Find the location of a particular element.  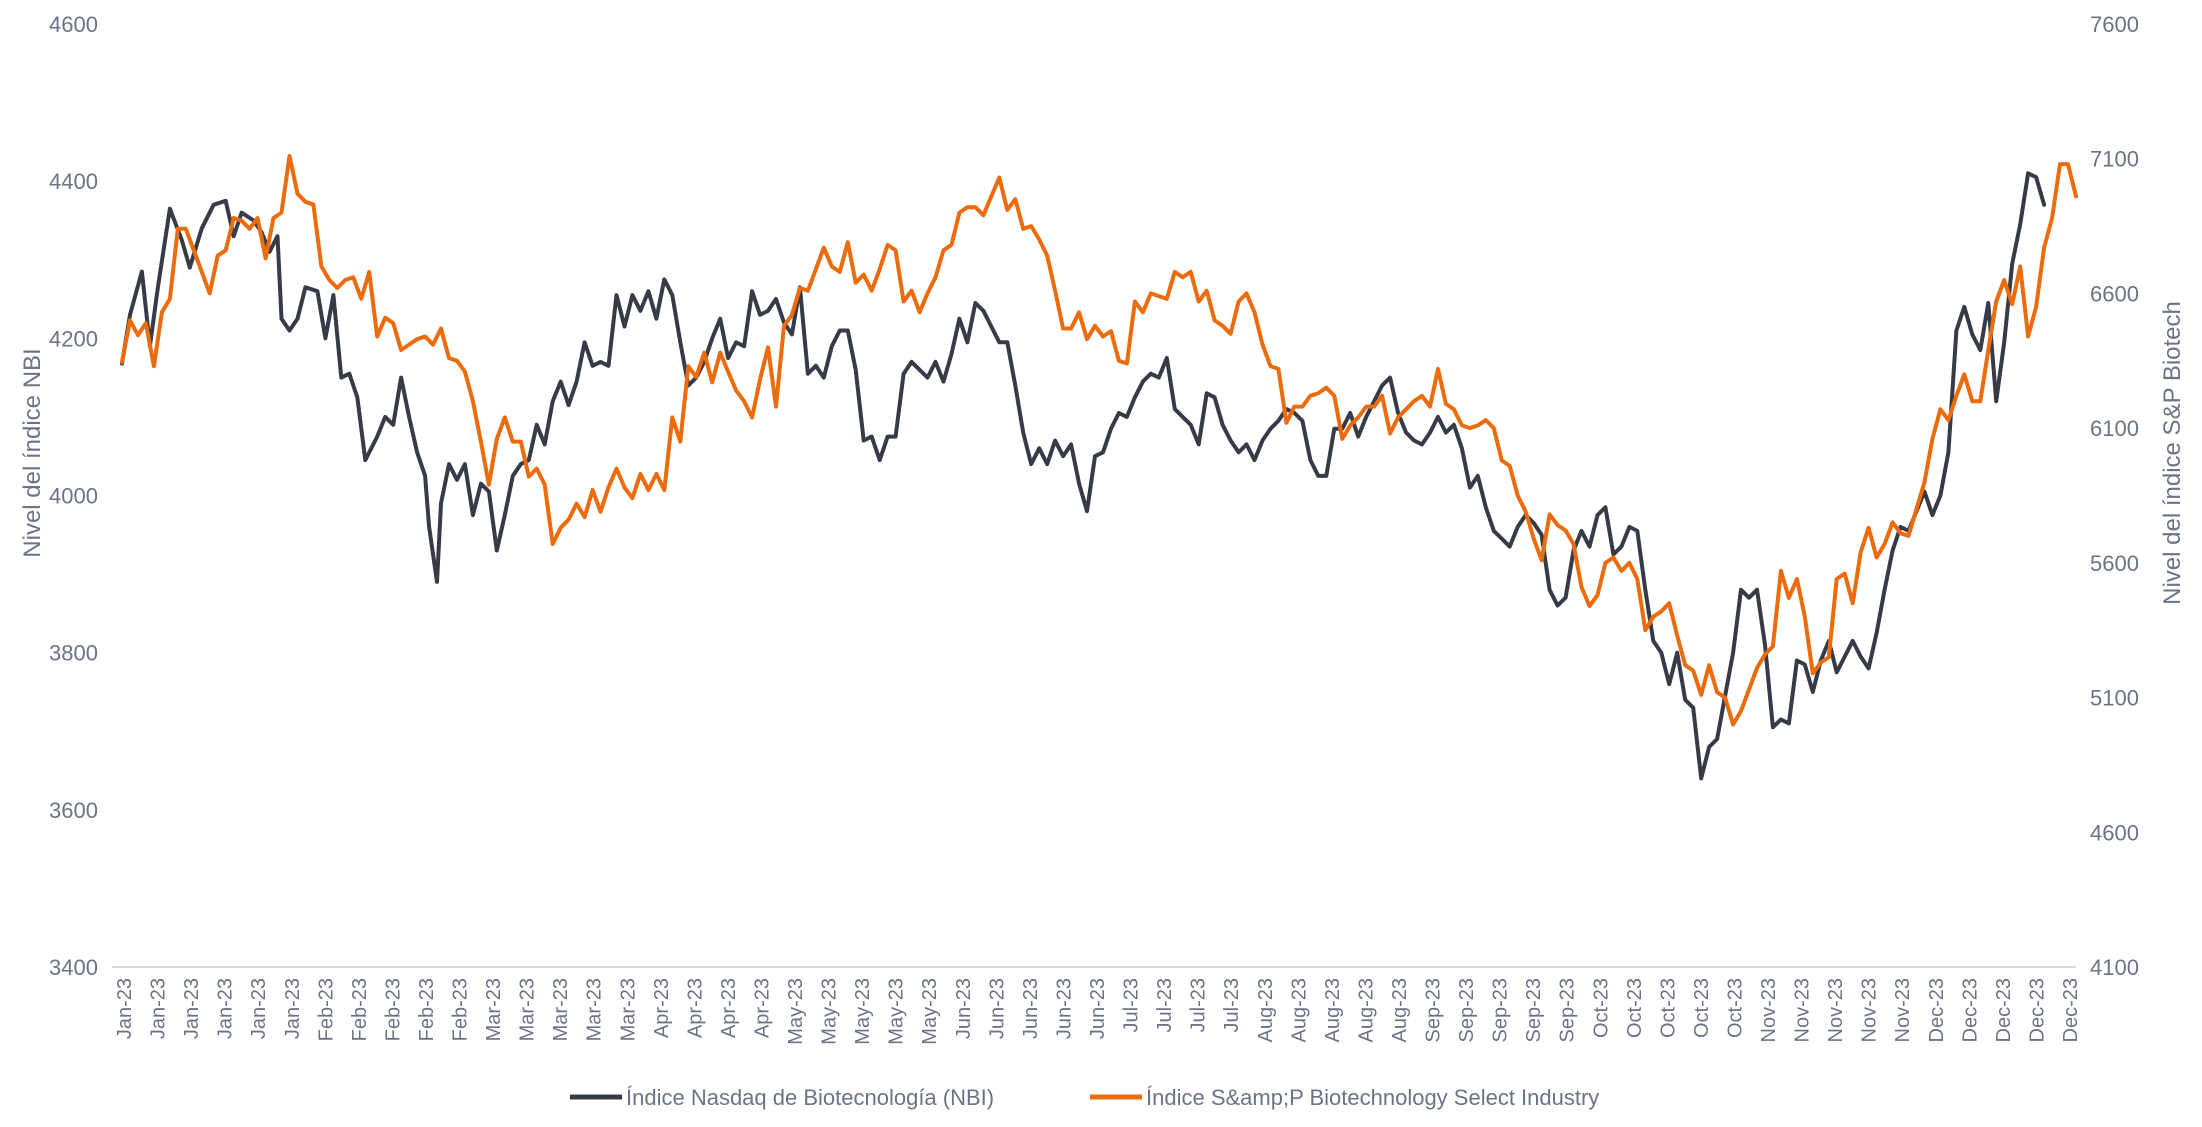

left-tick-label: 4200 is located at coordinates (73, 338).